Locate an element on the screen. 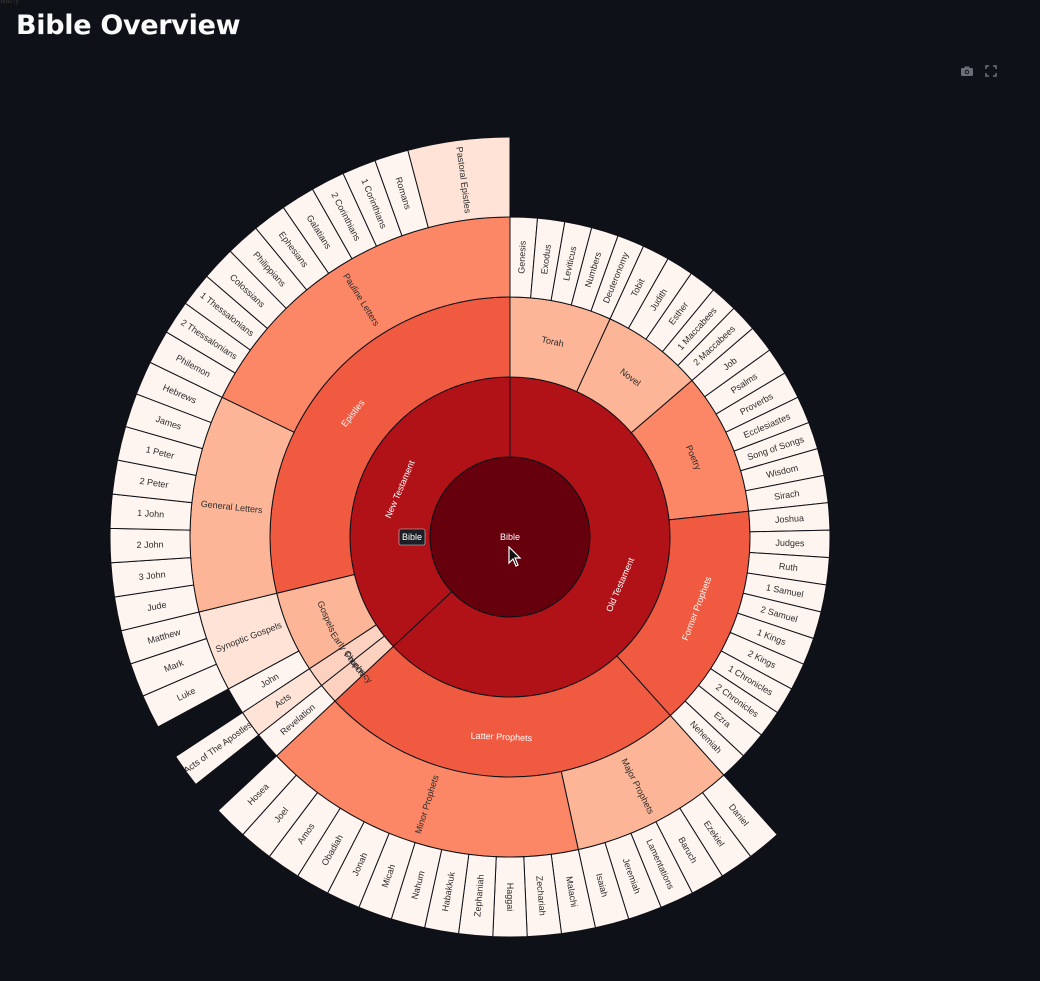 The width and height of the screenshot is (1040, 981). fullscreen-icon is located at coordinates (991, 71).